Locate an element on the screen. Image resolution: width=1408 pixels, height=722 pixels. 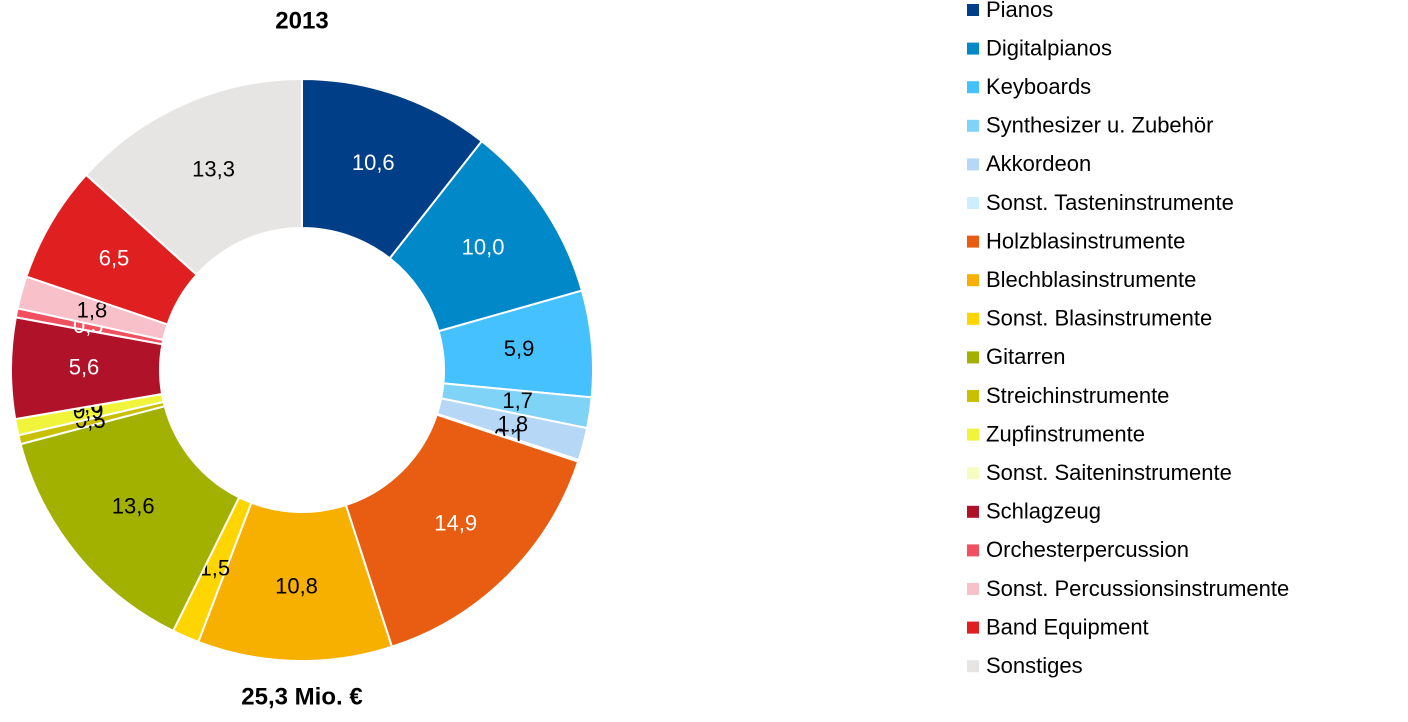
data-label: 6,5 is located at coordinates (114, 257).